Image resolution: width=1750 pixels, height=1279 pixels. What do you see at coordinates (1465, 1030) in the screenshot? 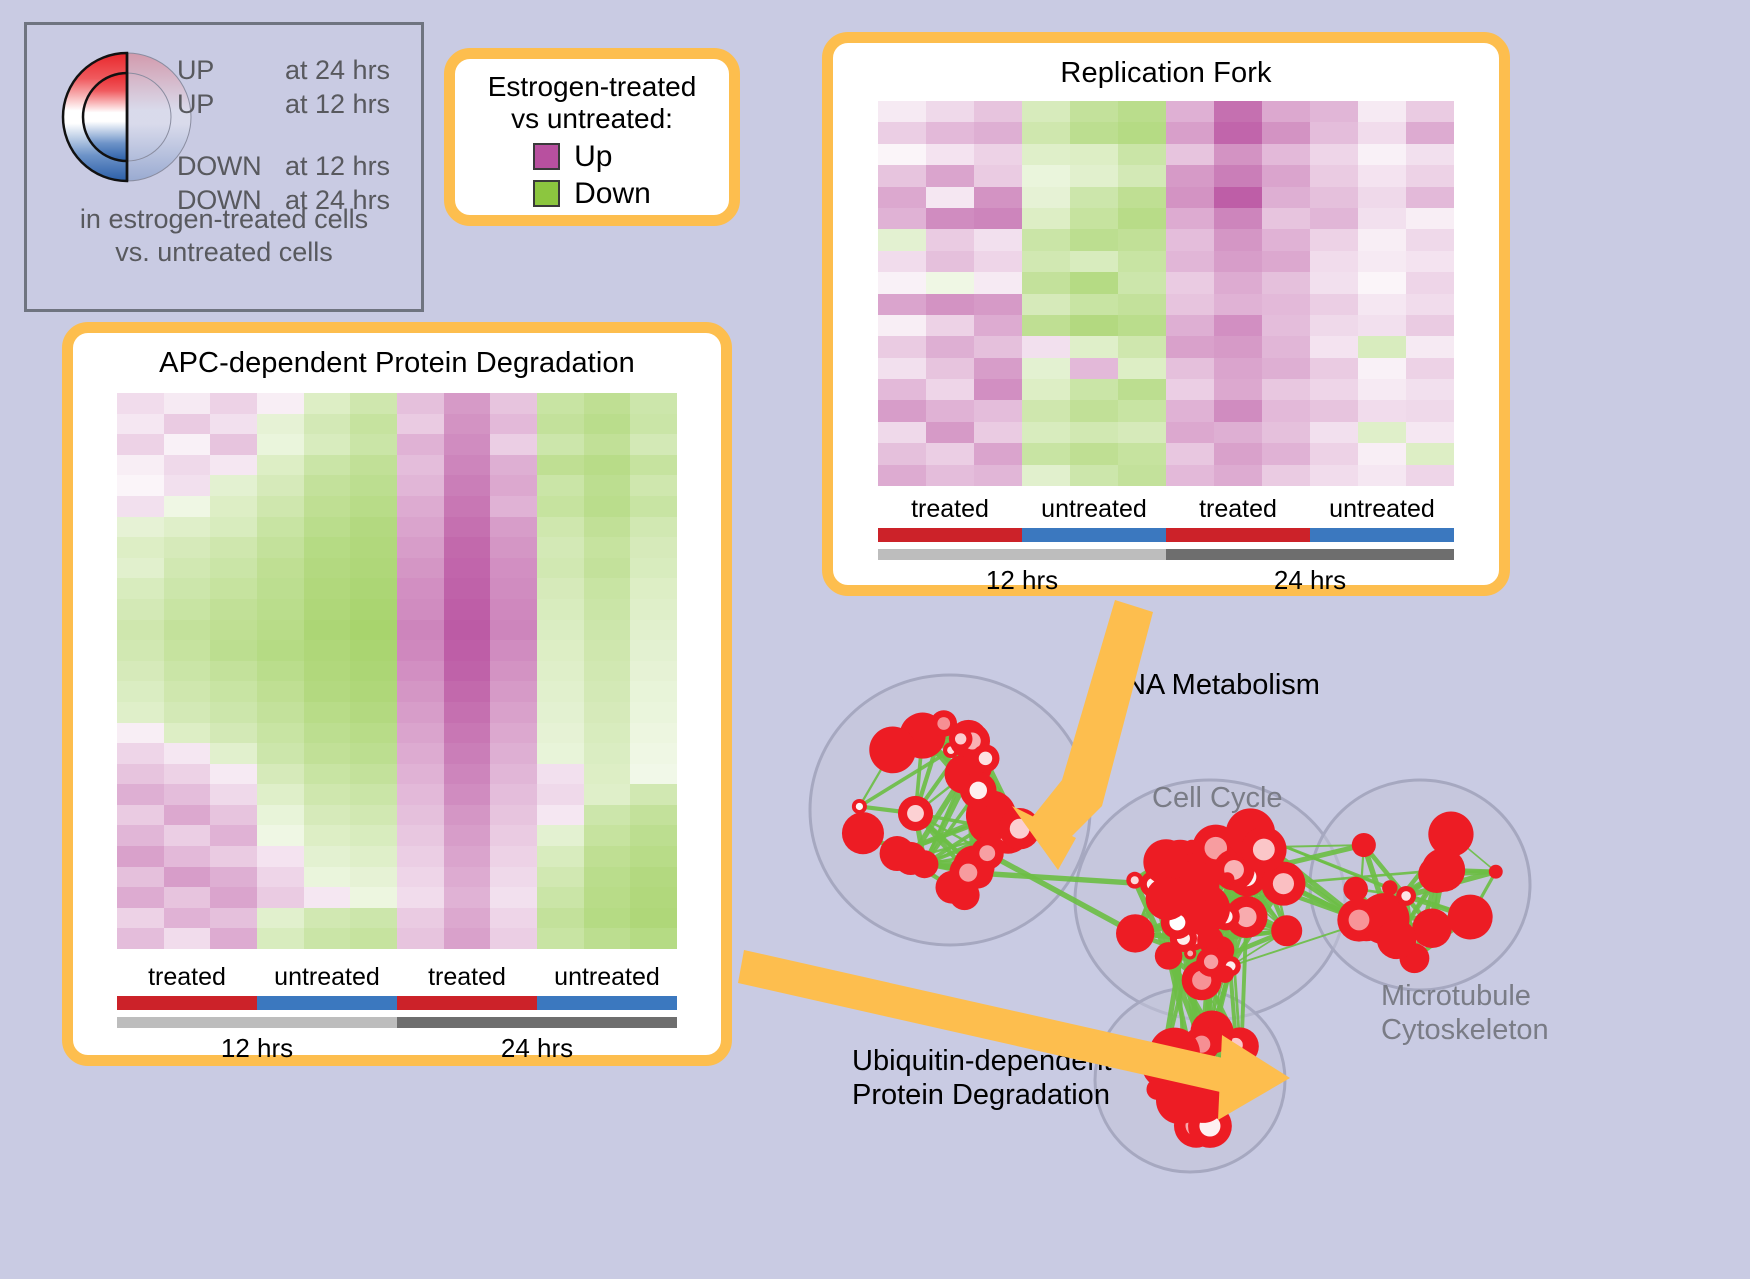
I see `network-label-cytoskeleton: Cytoskeleton` at bounding box center [1465, 1030].